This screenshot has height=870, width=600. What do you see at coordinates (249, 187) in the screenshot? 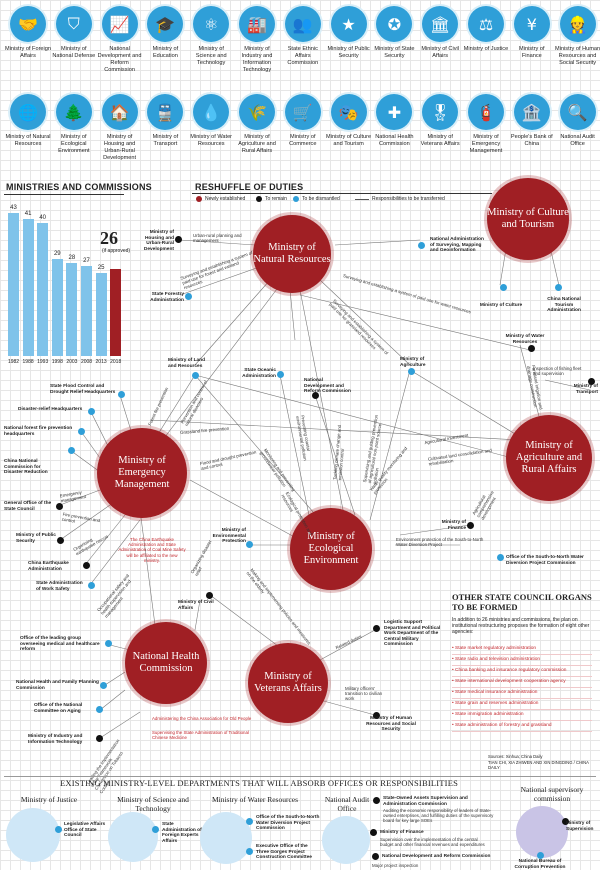
I see `reshuffle-title: RESHUFFLE OF DUTIES` at bounding box center [249, 187].